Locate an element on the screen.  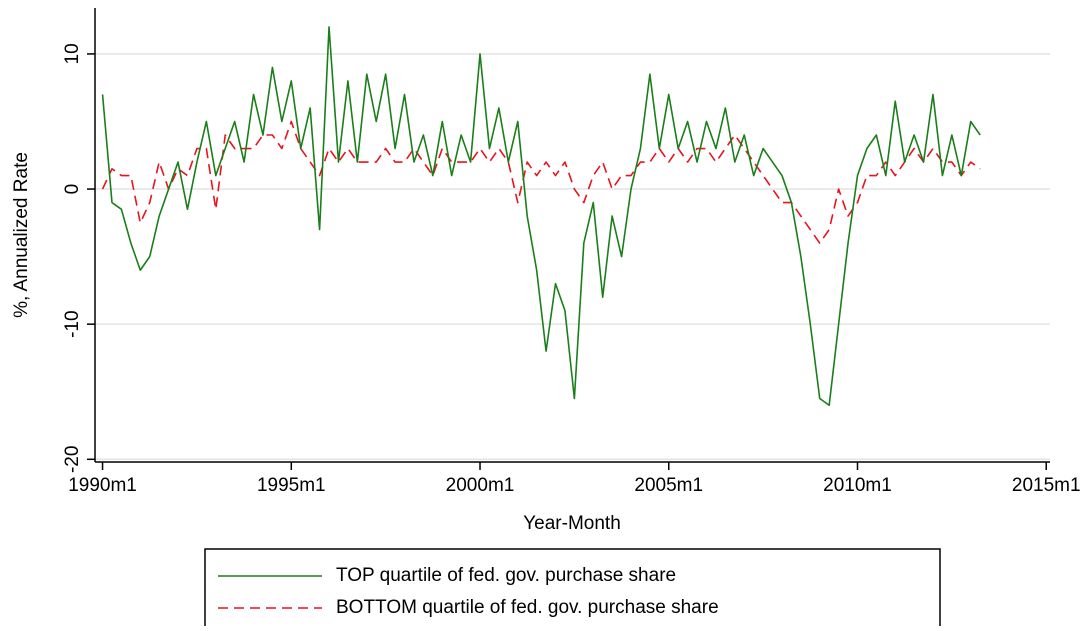
legend-box is located at coordinates (572, 589).